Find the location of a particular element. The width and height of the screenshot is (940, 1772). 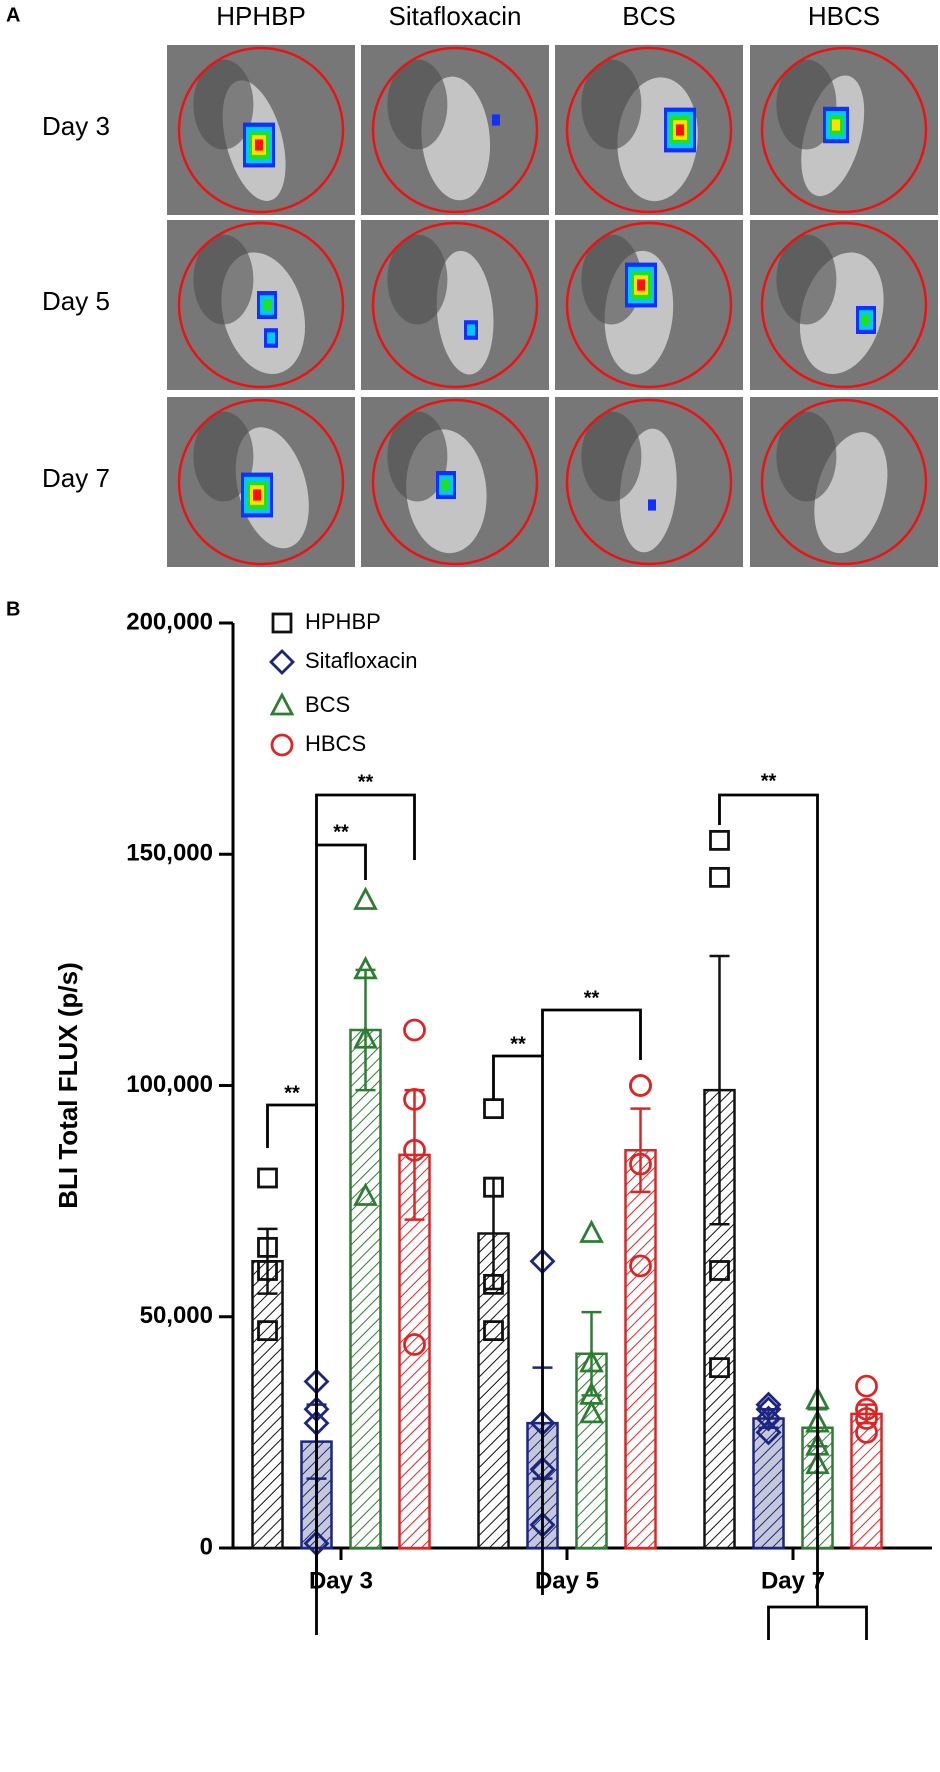

column-header: BCS is located at coordinates (648, 16).